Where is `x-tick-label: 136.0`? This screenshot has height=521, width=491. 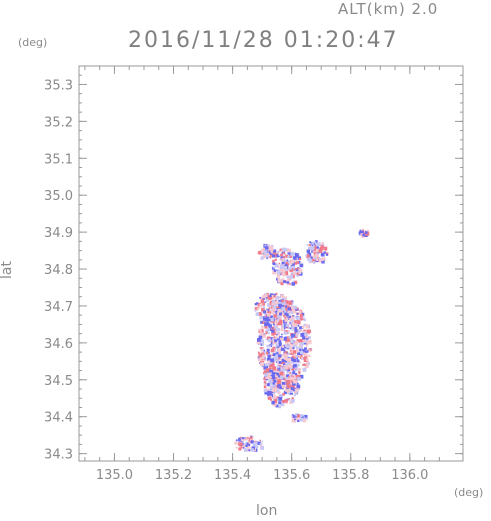 x-tick-label: 136.0 is located at coordinates (409, 475).